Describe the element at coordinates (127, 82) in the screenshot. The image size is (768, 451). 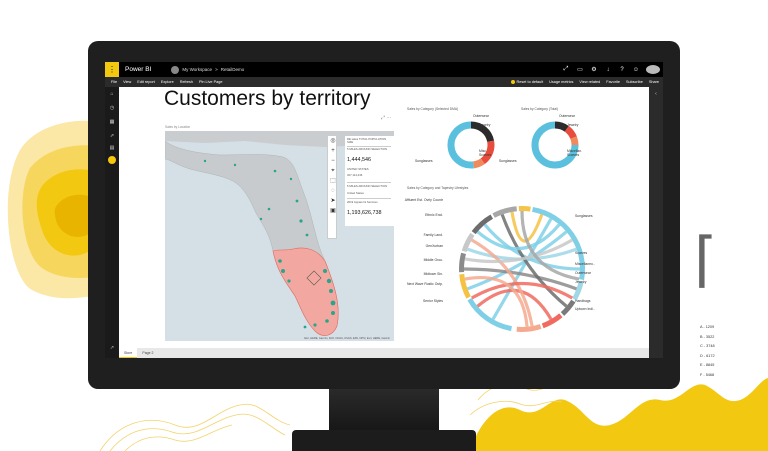
I see `menu-view: View` at that location.